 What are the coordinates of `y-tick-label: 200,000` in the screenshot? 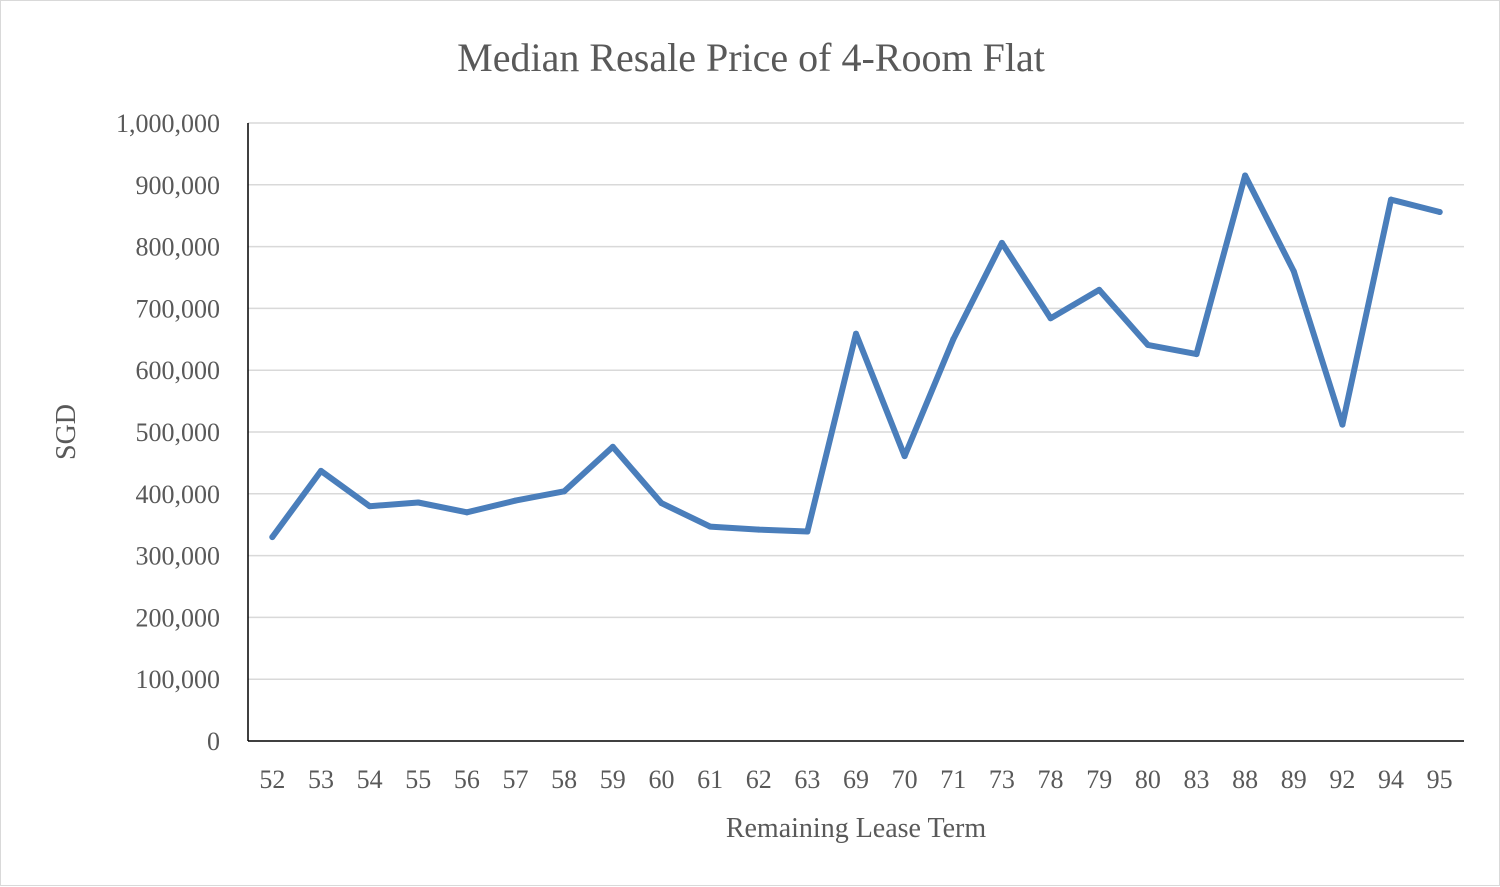 It's located at (178, 617).